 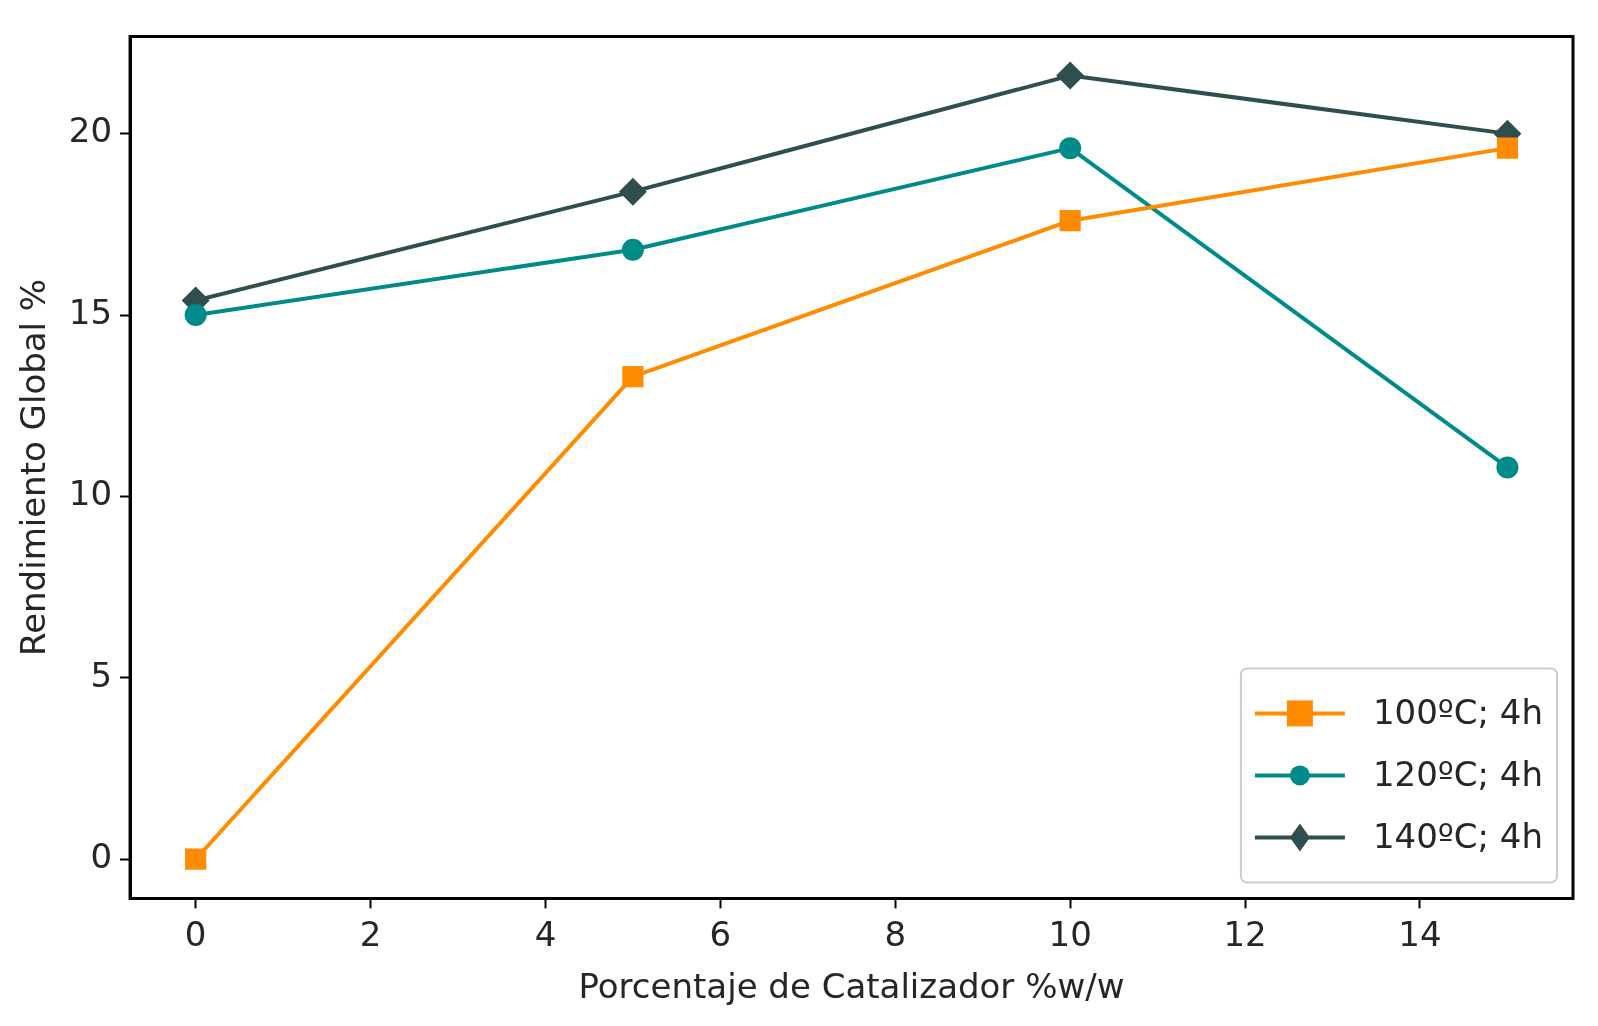 I want to click on x-tick-label: 0, so click(x=195, y=933).